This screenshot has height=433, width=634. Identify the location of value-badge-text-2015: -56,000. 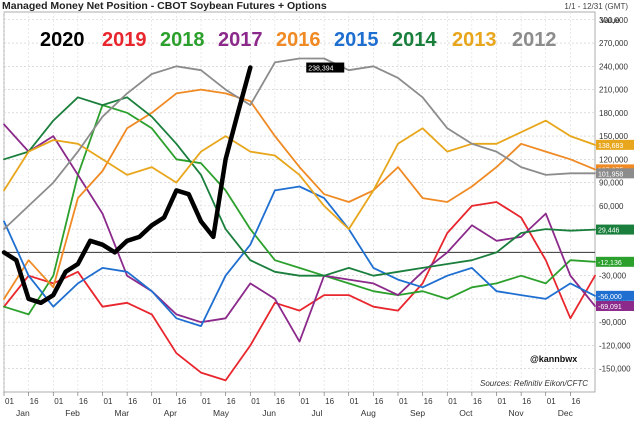
(610, 297).